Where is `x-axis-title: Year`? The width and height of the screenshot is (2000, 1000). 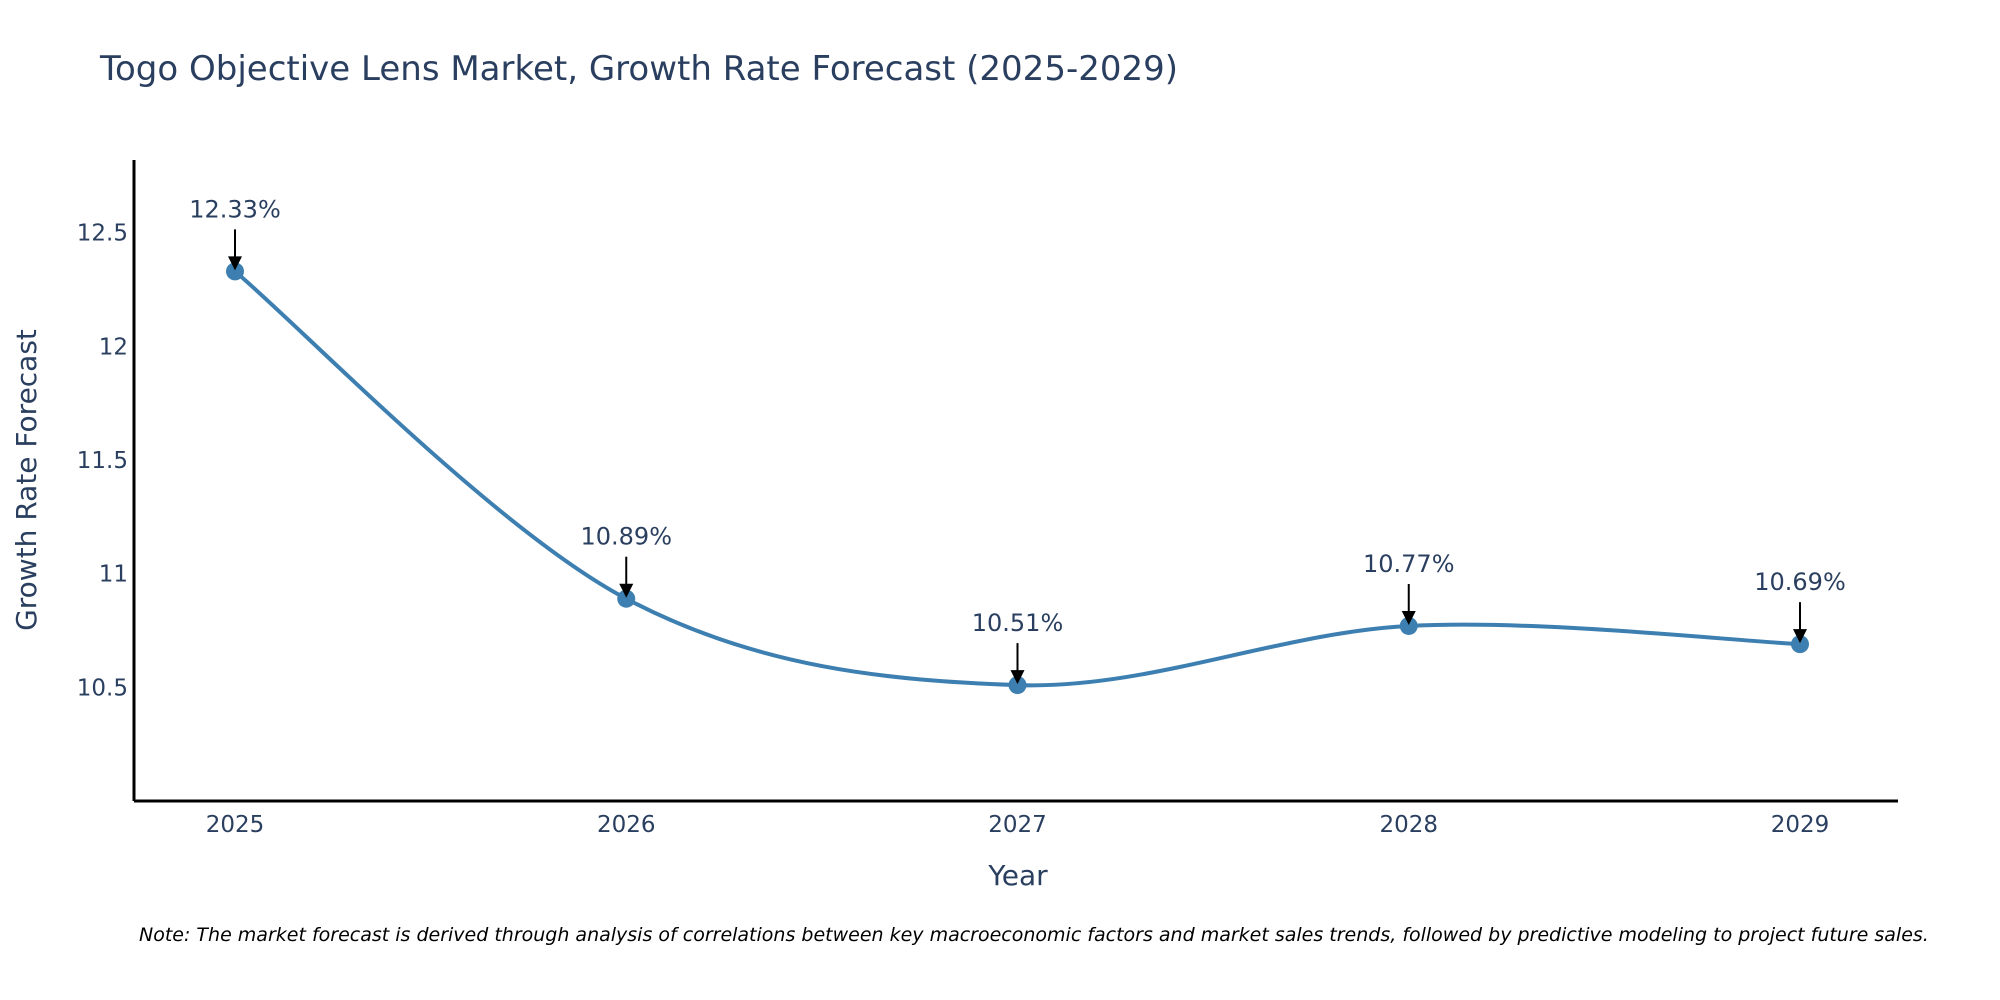 x-axis-title: Year is located at coordinates (1017, 875).